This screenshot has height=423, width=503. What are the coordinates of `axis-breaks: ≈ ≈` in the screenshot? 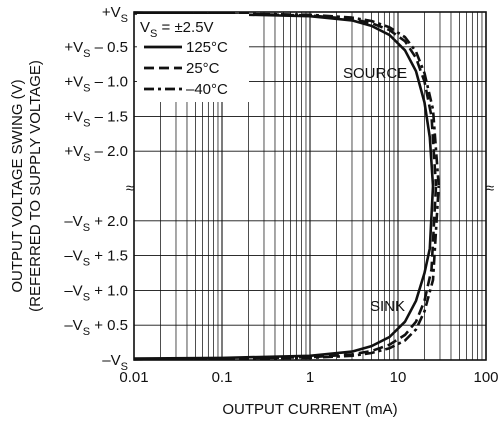 It's located at (310, 188).